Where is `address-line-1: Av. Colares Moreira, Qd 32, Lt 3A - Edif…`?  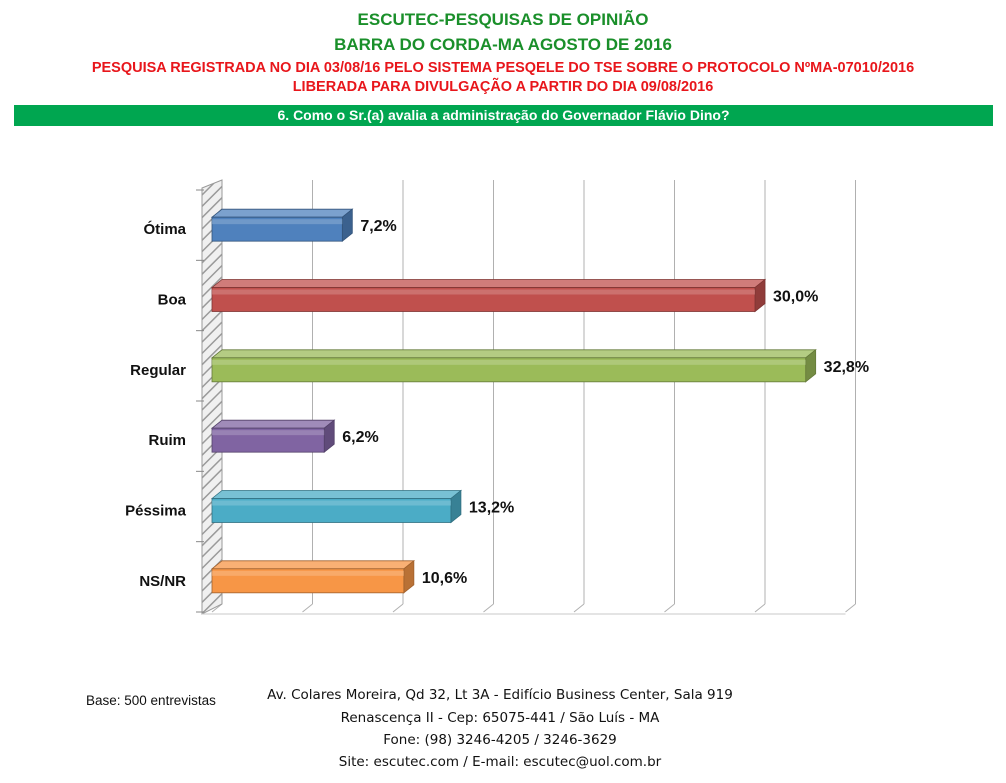
address-line-1: Av. Colares Moreira, Qd 32, Lt 3A - Edif… is located at coordinates (500, 695).